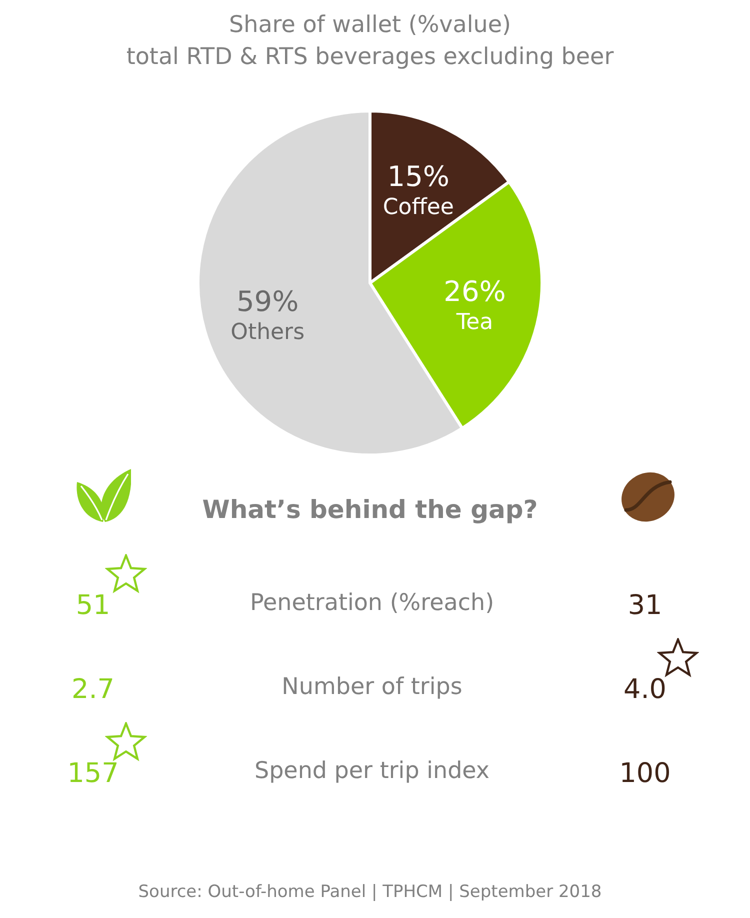  I want to click on data-label: 100, so click(645, 774).